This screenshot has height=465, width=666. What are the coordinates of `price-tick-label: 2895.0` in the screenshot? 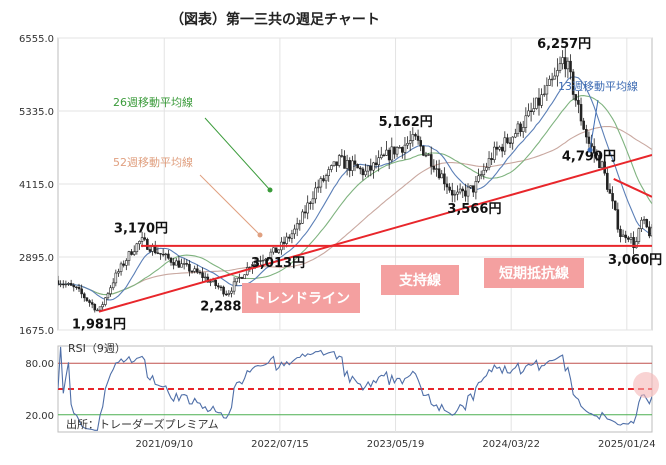 It's located at (36, 258).